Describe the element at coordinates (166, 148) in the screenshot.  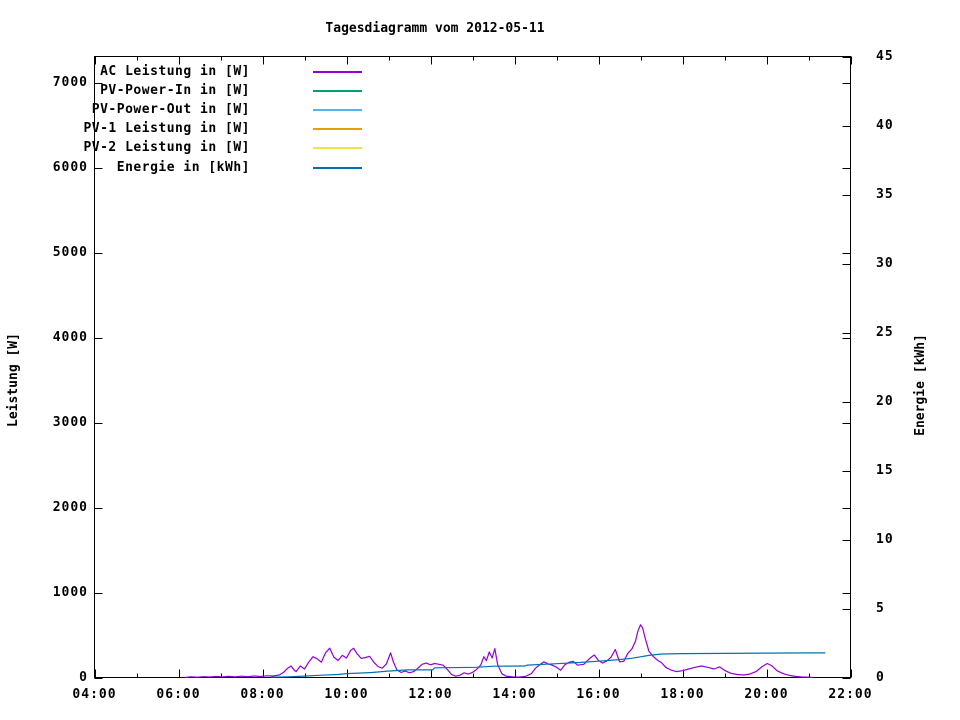
I see `legend-label-4: PV-2 Leistung in [W]` at that location.